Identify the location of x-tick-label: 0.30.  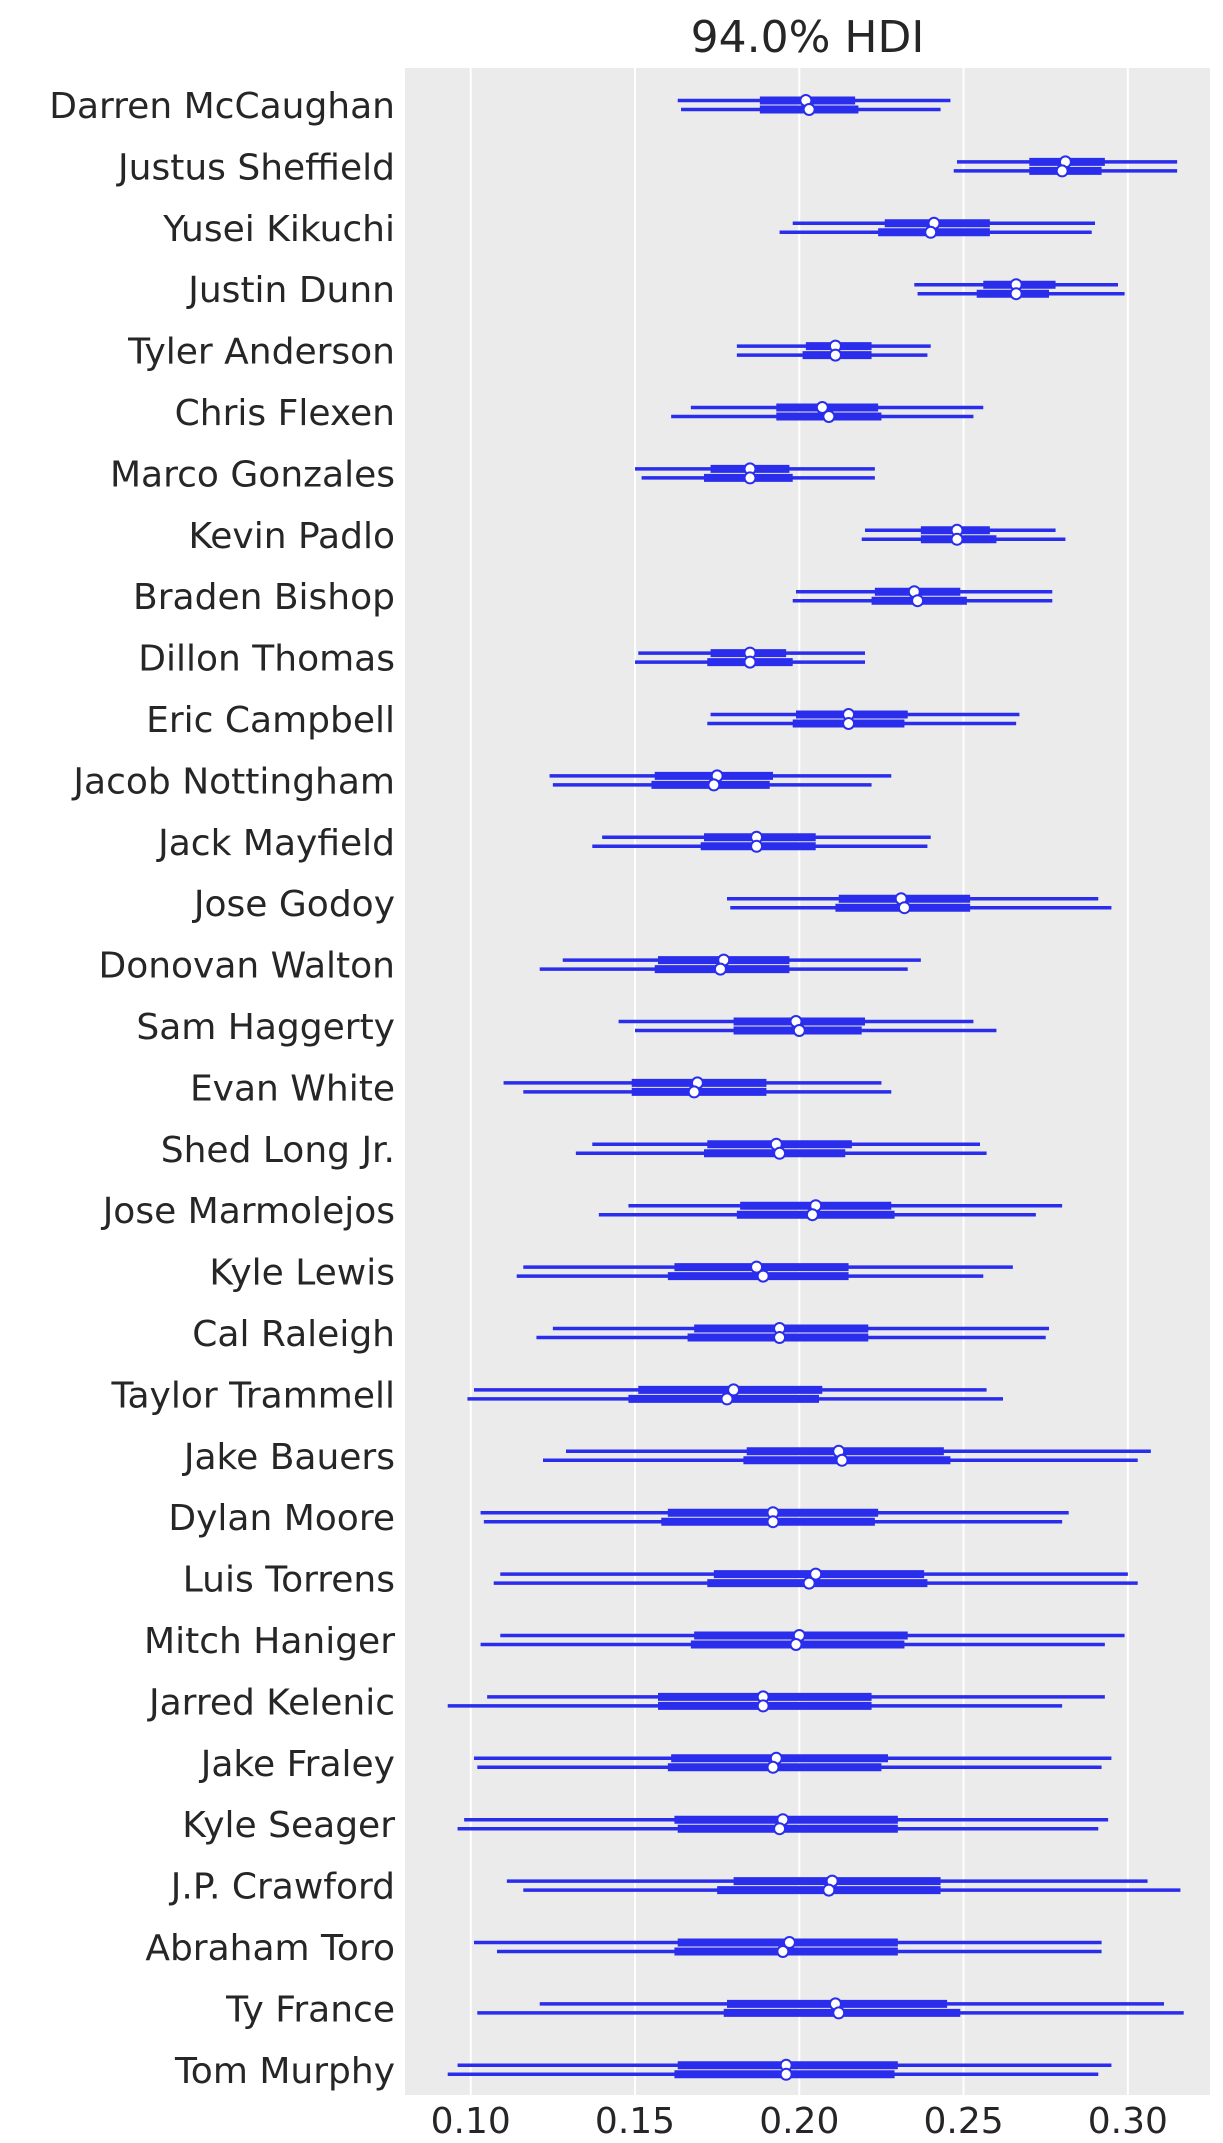
(1128, 2121).